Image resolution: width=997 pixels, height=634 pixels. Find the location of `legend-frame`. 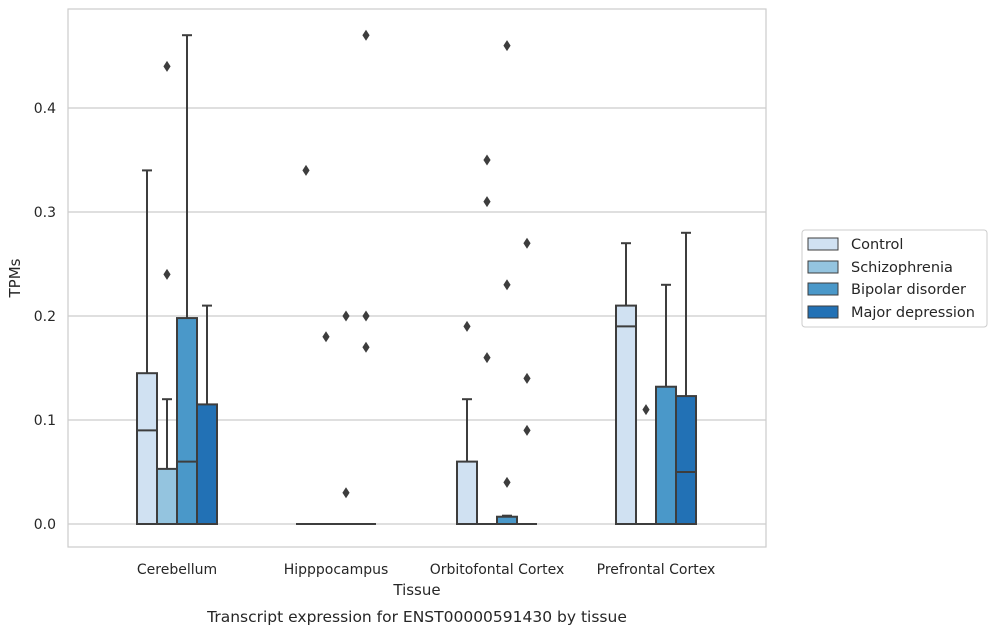

legend-frame is located at coordinates (894, 278).